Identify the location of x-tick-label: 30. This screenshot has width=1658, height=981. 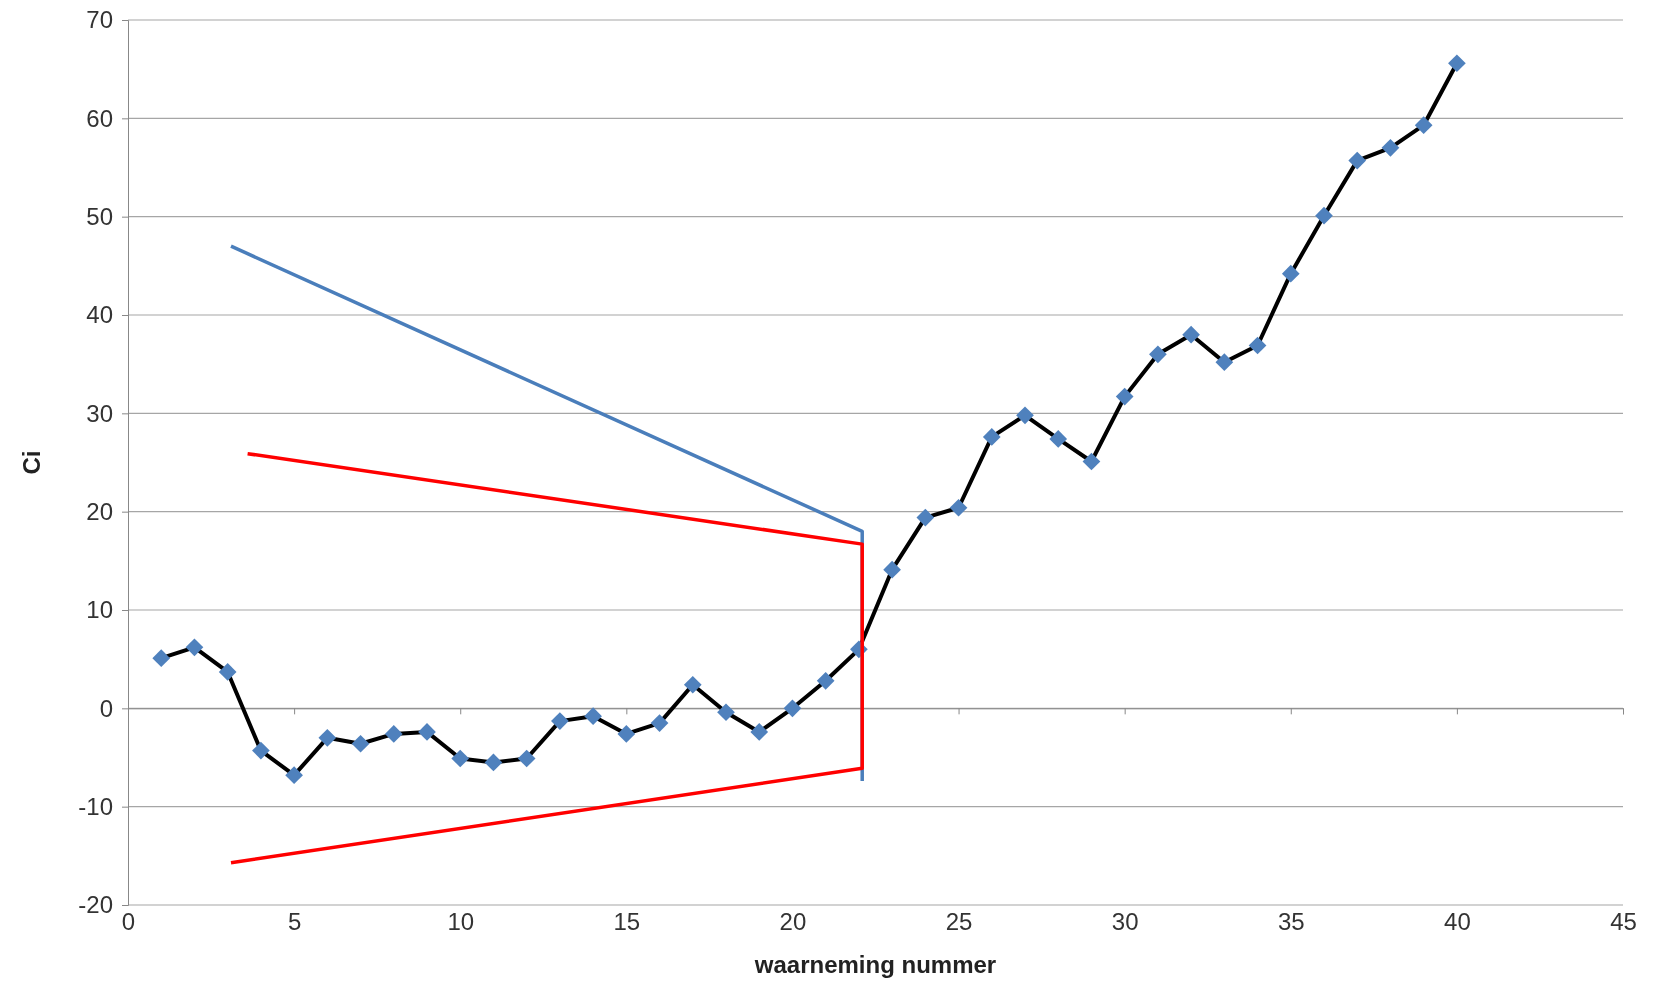
(1125, 921).